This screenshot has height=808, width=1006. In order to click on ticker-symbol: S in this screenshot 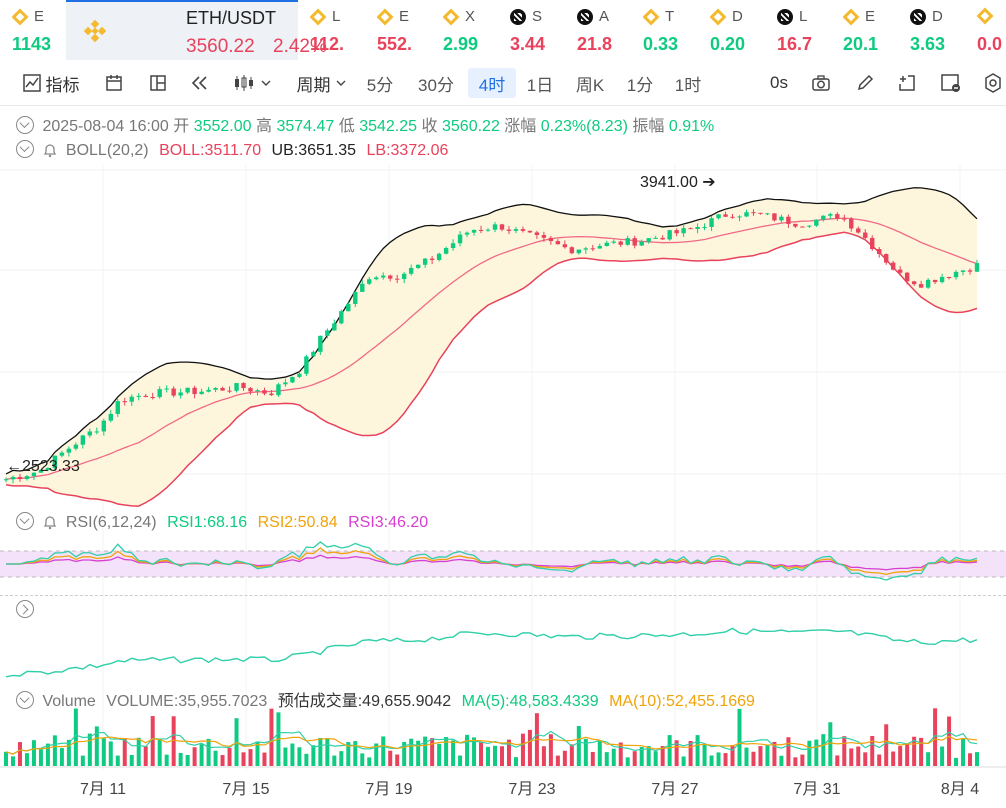, I will do `click(537, 16)`.